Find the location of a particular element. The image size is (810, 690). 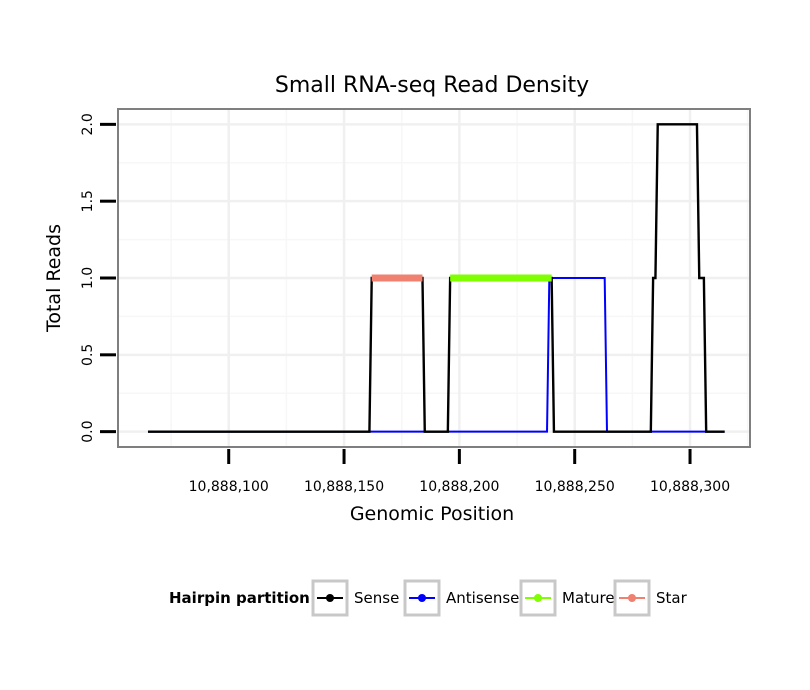

legend-item-mature: Mature is located at coordinates (567, 598).